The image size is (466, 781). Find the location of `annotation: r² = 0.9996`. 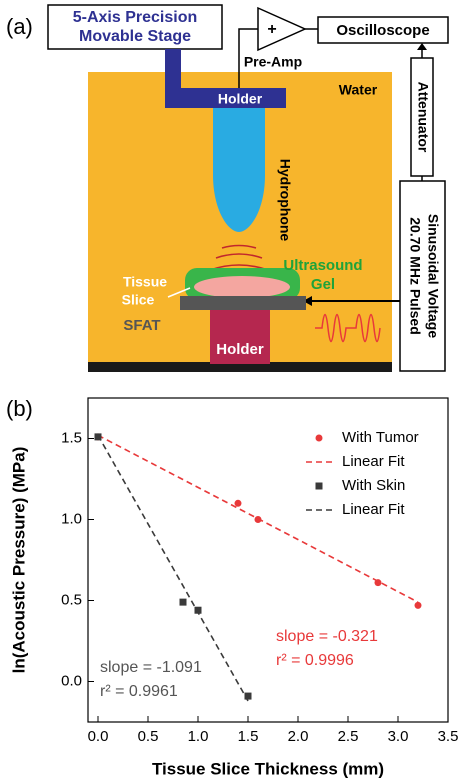

annotation: r² = 0.9996 is located at coordinates (315, 660).